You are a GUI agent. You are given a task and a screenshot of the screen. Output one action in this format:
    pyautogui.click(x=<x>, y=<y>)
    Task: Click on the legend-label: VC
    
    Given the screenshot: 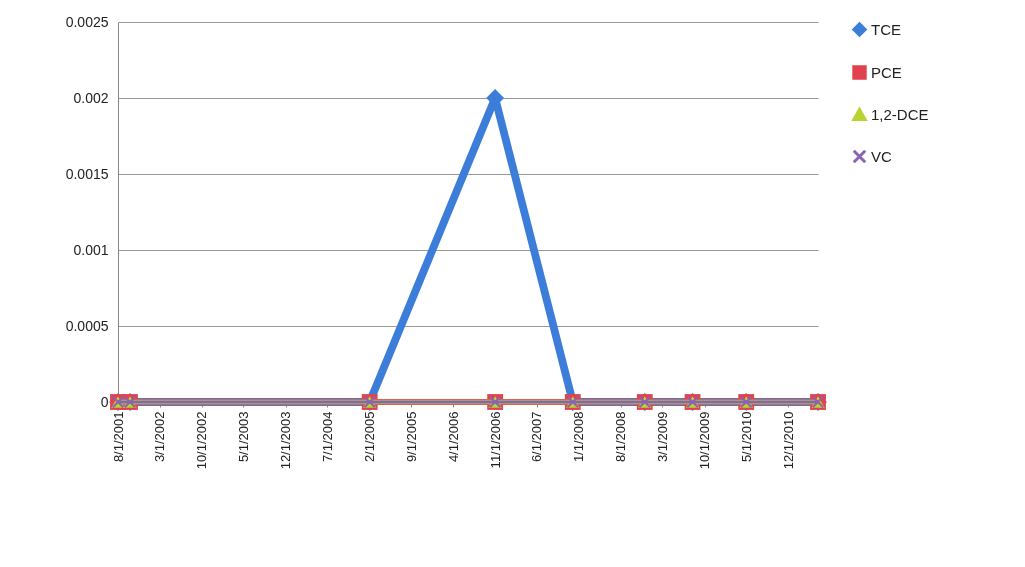 What is the action you would take?
    pyautogui.click(x=881, y=156)
    